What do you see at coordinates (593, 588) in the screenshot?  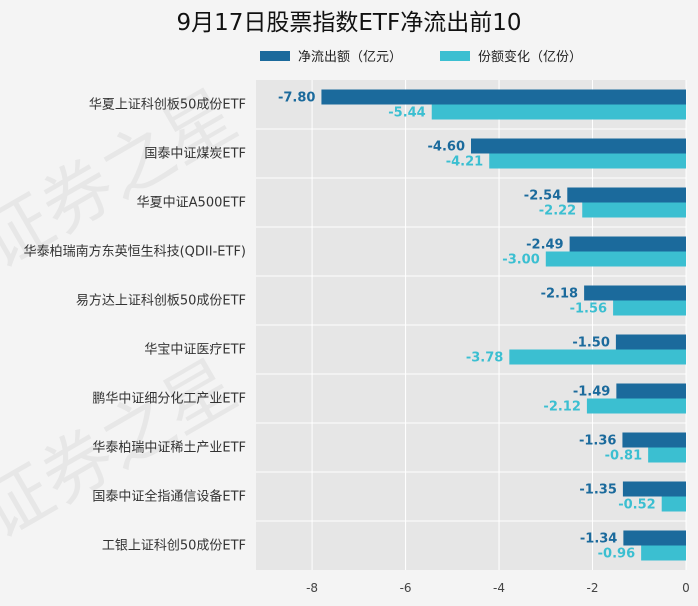 I see `x-tick-label: -2` at bounding box center [593, 588].